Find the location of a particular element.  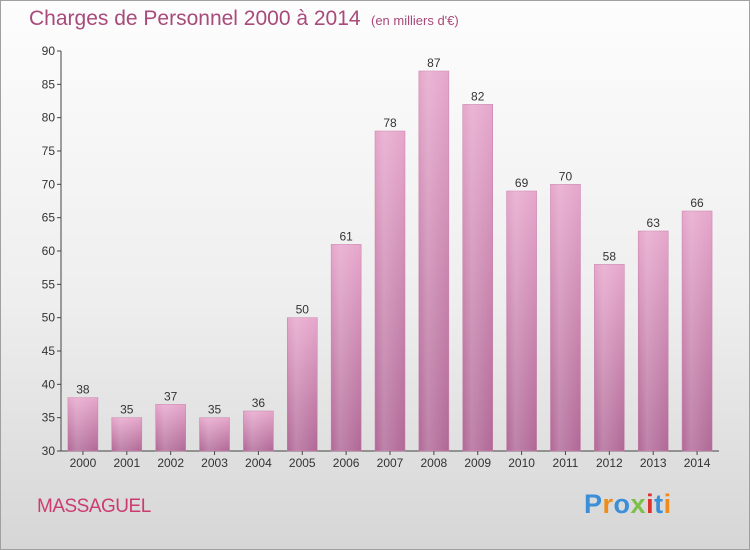

x-tick-label: 2008 is located at coordinates (434, 463).